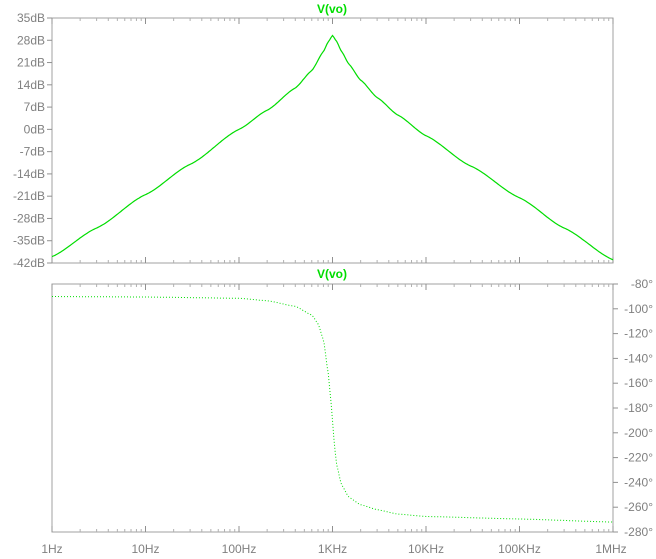 This screenshot has height=559, width=656. I want to click on phase-y-tick-label: -140°, so click(638, 358).